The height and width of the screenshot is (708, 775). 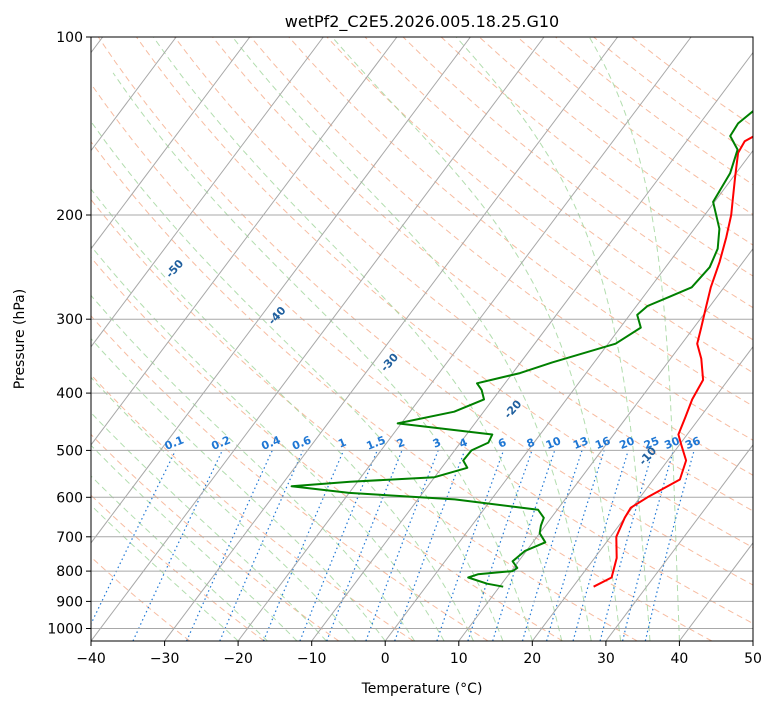 What do you see at coordinates (602, 443) in the screenshot?
I see `mixing-ratio-label: 16` at bounding box center [602, 443].